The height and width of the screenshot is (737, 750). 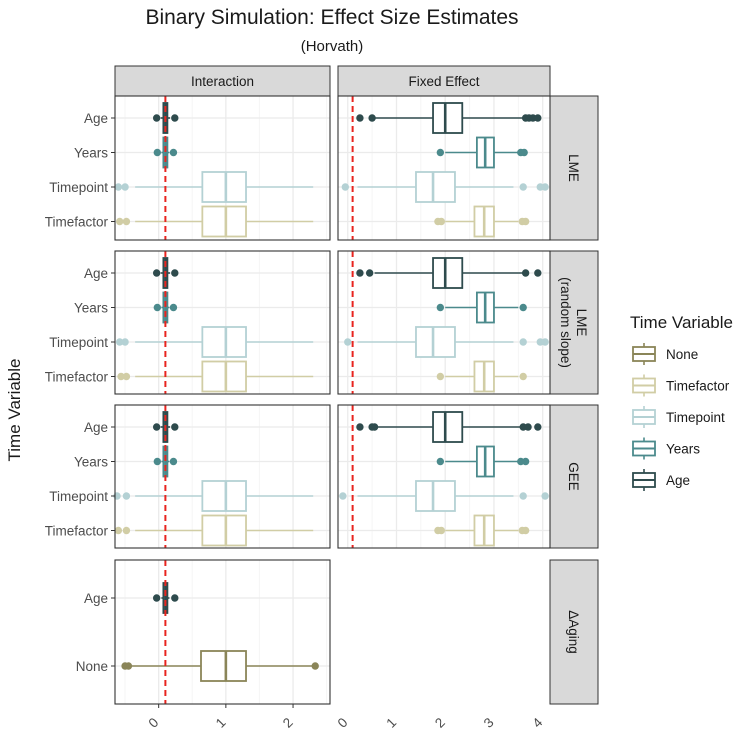 I want to click on panel-bg, so click(x=222, y=632).